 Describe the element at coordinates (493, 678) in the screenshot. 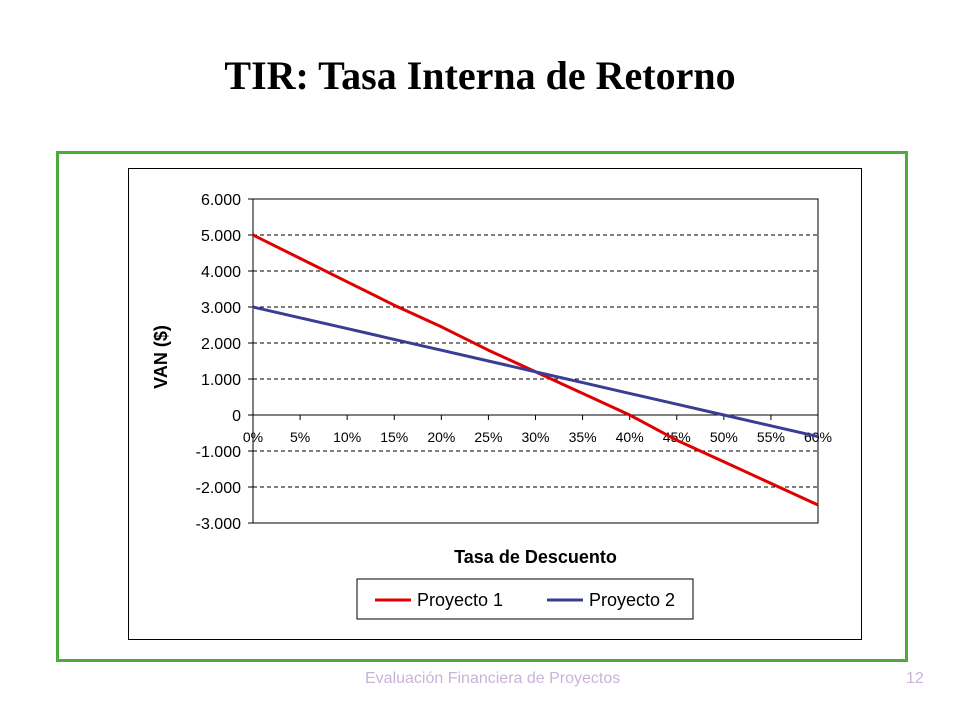

I see `footer-text: Evaluación Financiera de Proyectos` at that location.